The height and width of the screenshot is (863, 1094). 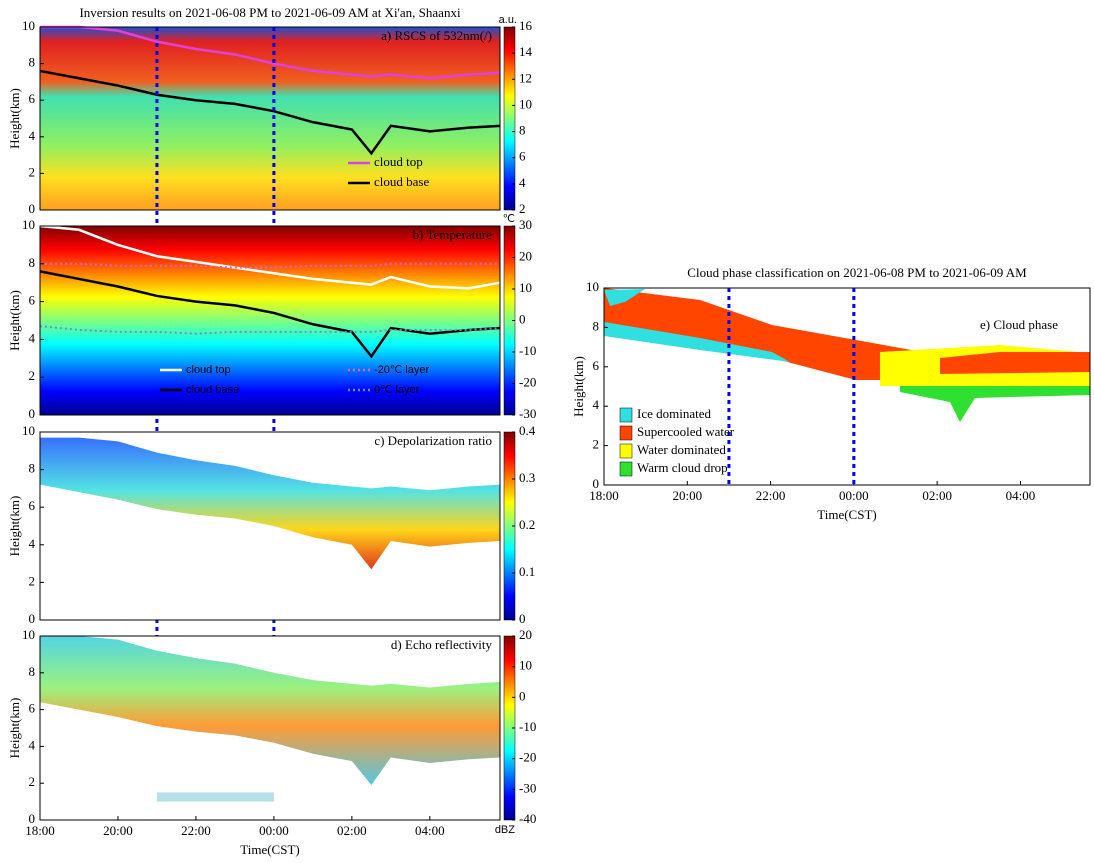 What do you see at coordinates (682, 467) in the screenshot?
I see `legend-label: Warm cloud drop` at bounding box center [682, 467].